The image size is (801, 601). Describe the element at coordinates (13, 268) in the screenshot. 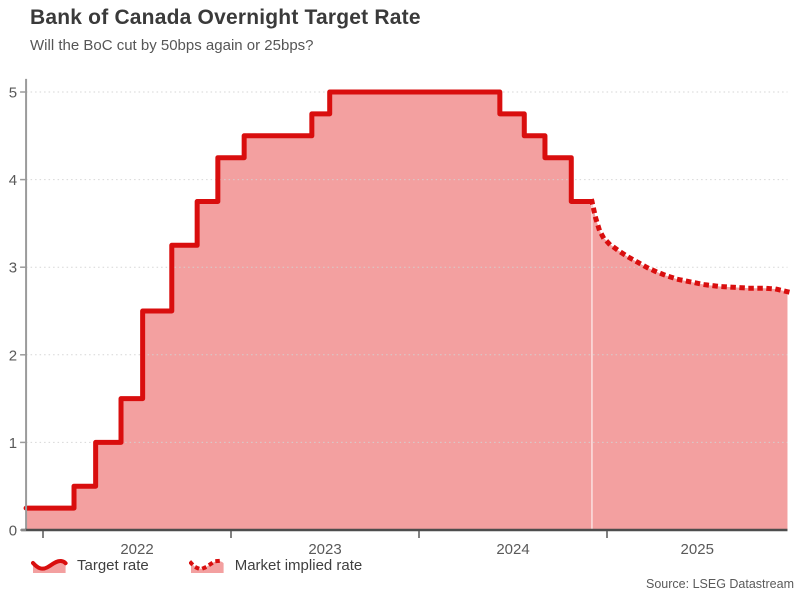

I see `y-tick-label: 3` at that location.